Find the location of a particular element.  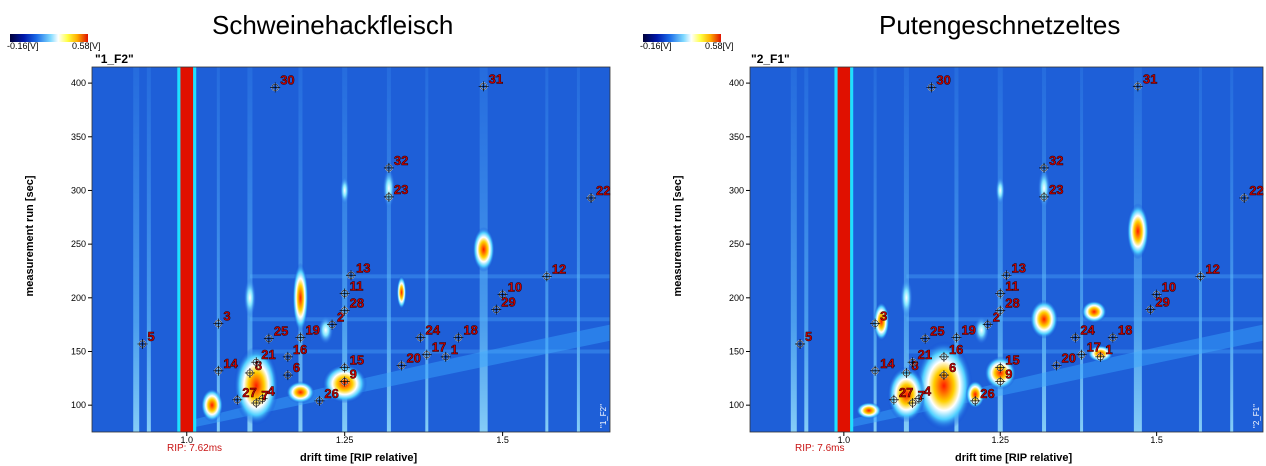

rip-label: RIP: 7.62ms is located at coordinates (195, 448).